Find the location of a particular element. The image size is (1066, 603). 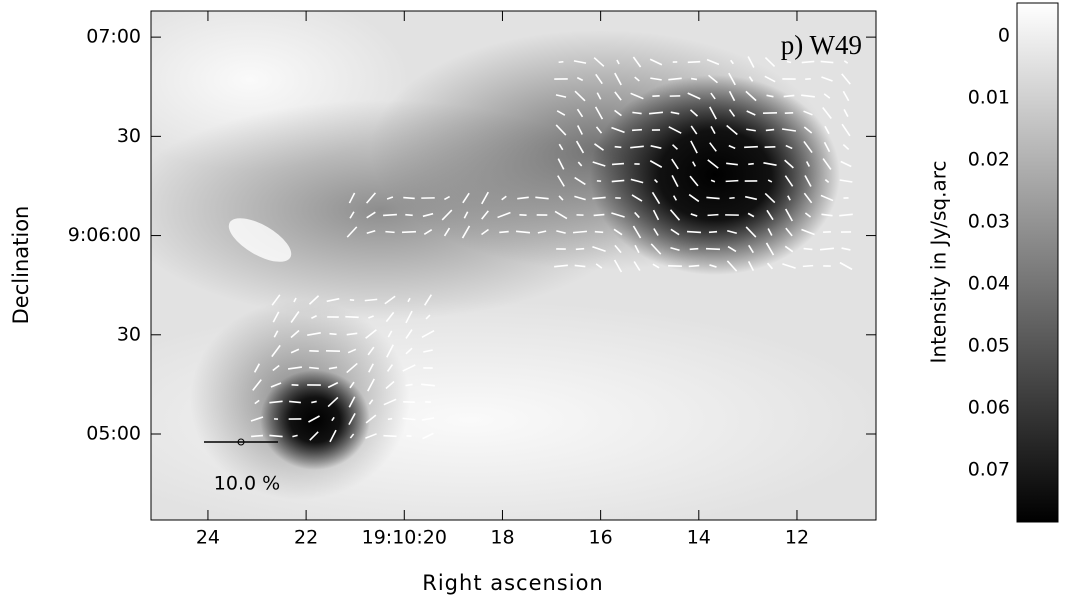

x-tick-label: 24 is located at coordinates (208, 538).